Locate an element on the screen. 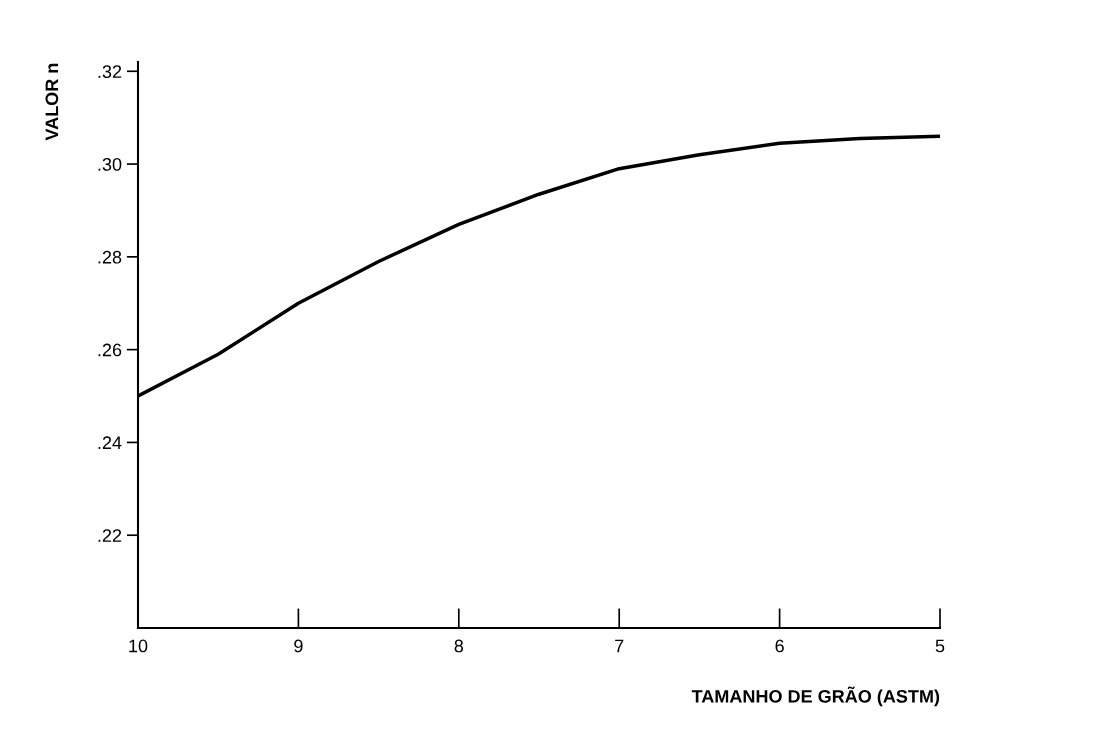 The width and height of the screenshot is (1120, 733). y-tick-label: .26 is located at coordinates (110, 350).